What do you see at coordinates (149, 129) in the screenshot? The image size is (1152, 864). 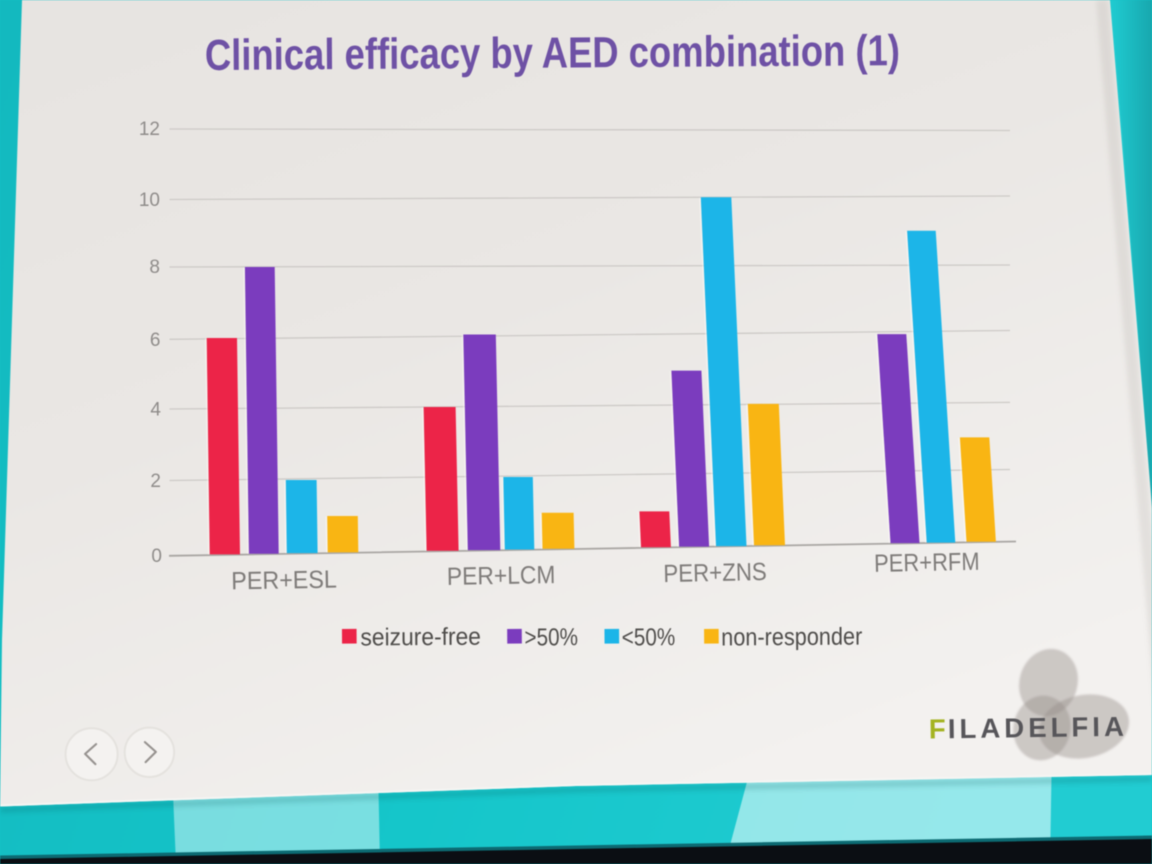 I see `svg-text: 12` at bounding box center [149, 129].